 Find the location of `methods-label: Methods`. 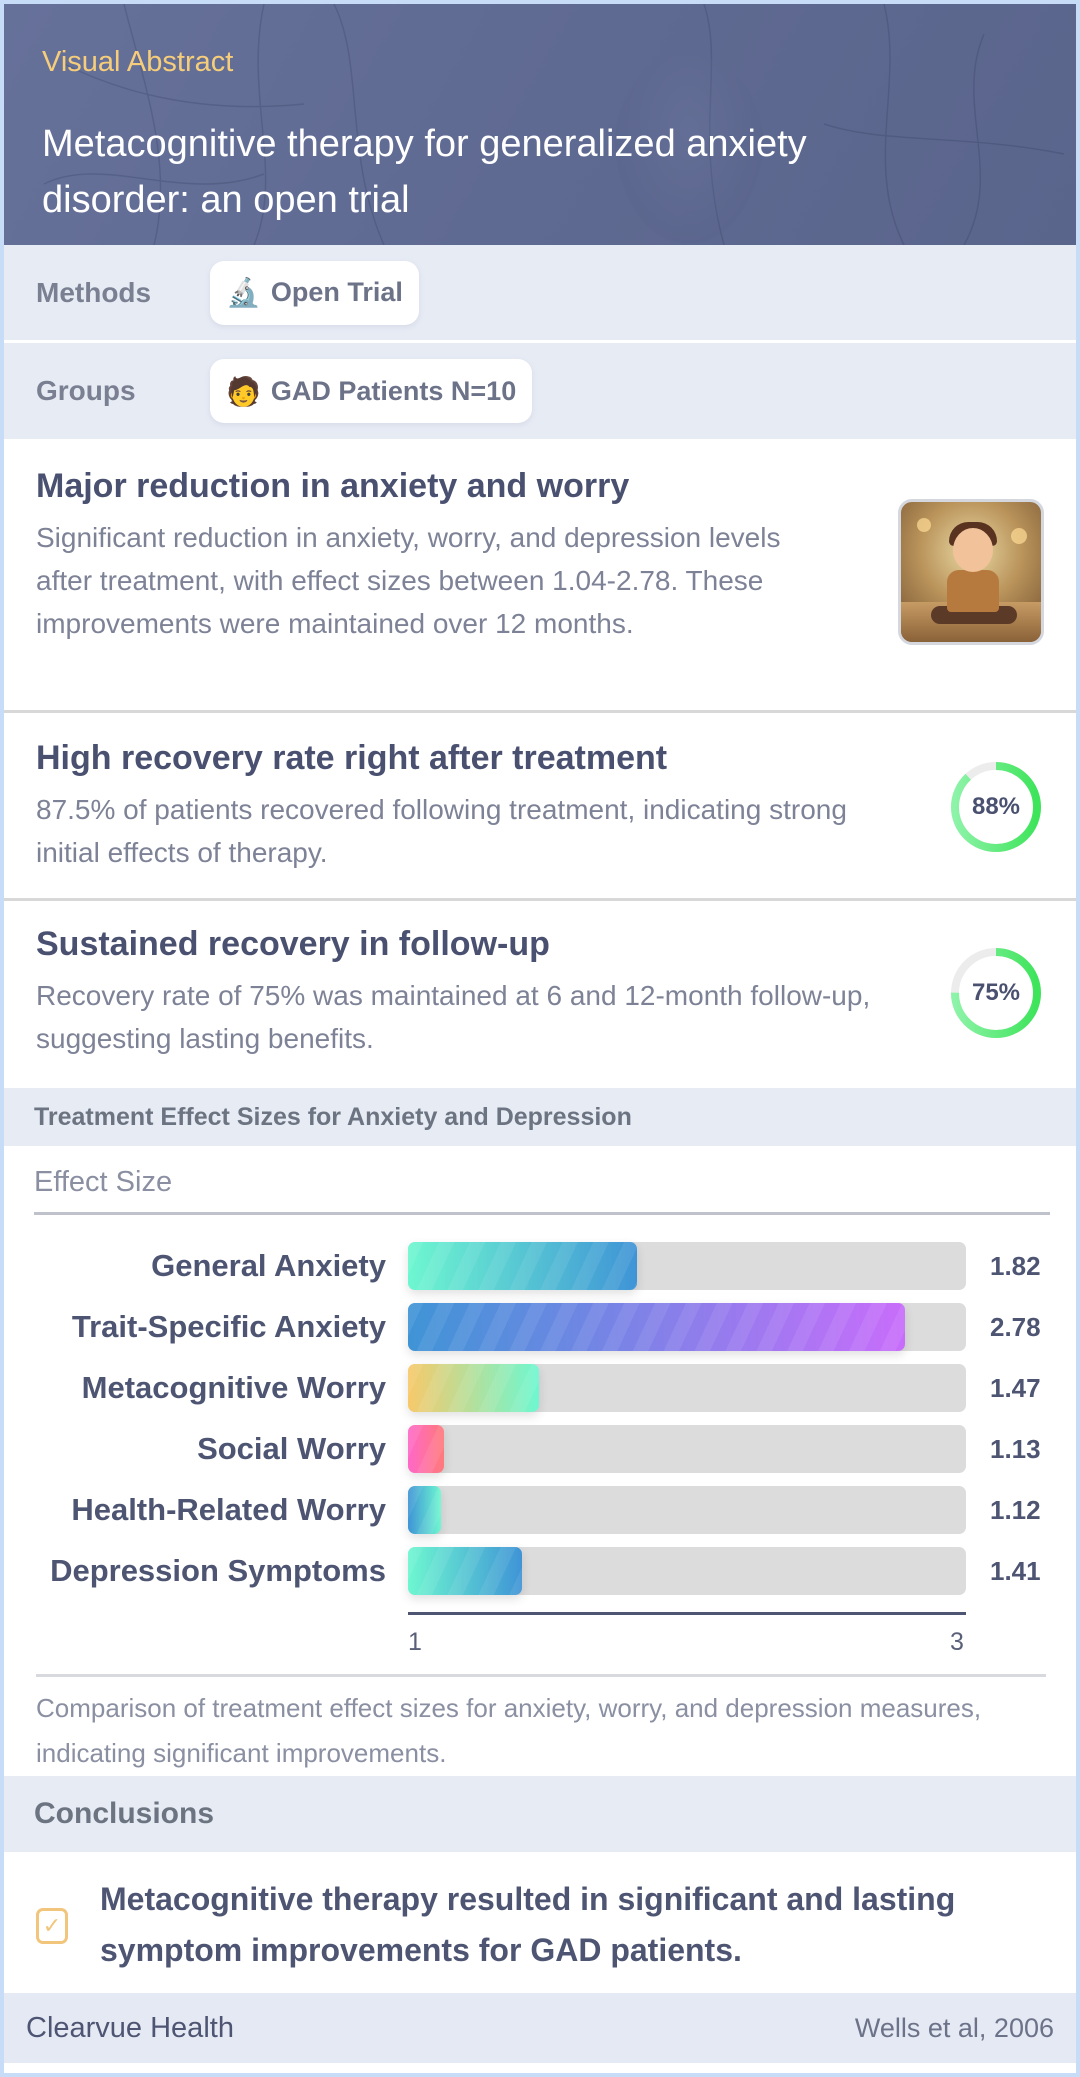

methods-label: Methods is located at coordinates (94, 292).